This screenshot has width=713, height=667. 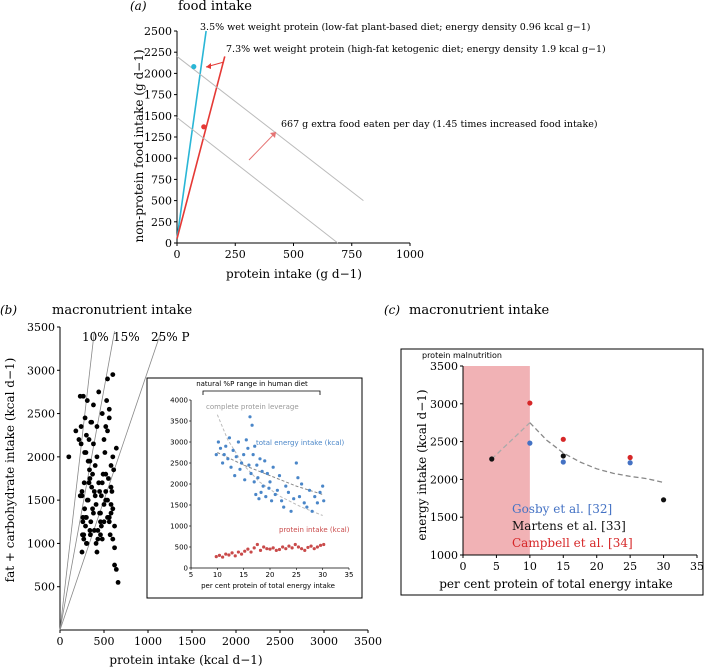 What do you see at coordinates (252, 384) in the screenshot?
I see `inset-bracket-label: natural %P range in human diet` at bounding box center [252, 384].